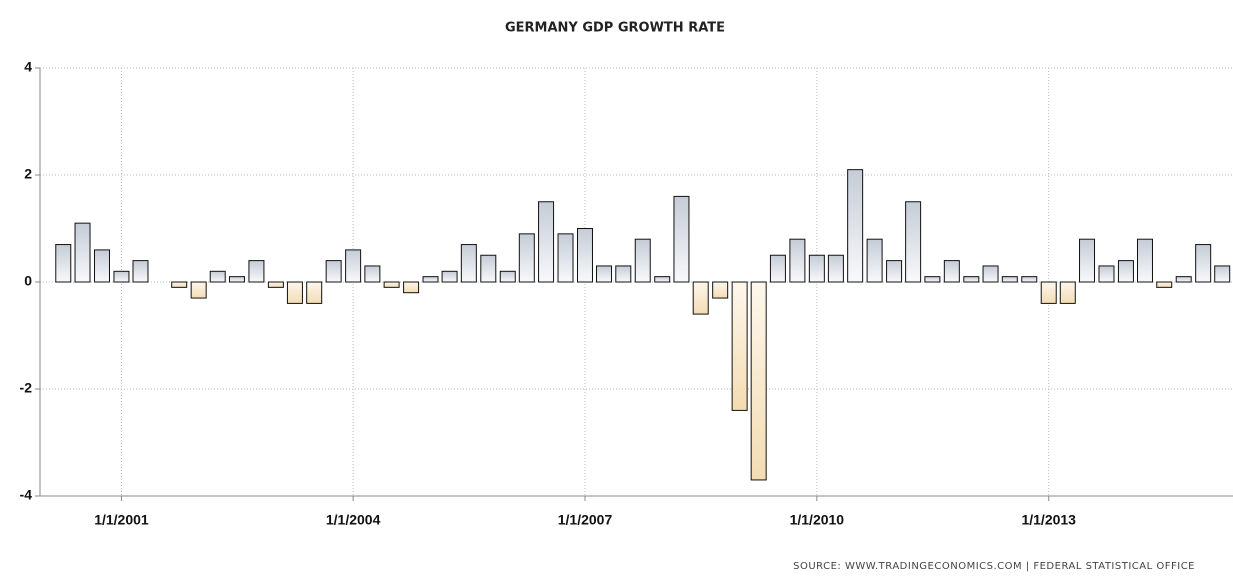  Describe the element at coordinates (1048, 520) in the screenshot. I see `x-tick-label: 1/1/2013` at that location.